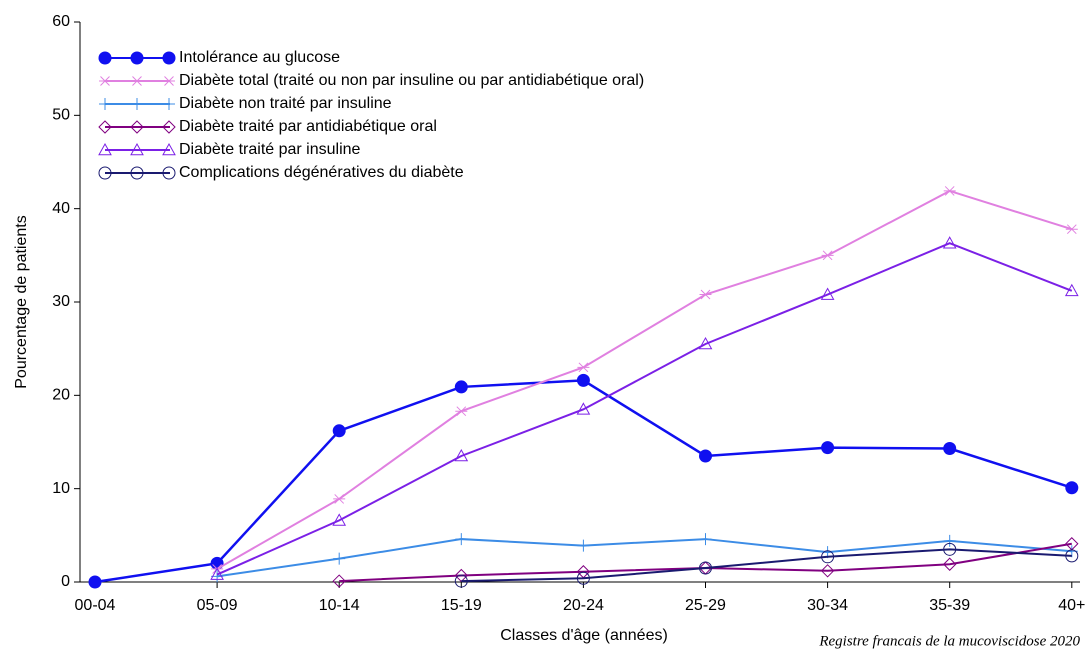 This screenshot has height=657, width=1089. Describe the element at coordinates (61, 395) in the screenshot. I see `y-tick-label: 20` at that location.